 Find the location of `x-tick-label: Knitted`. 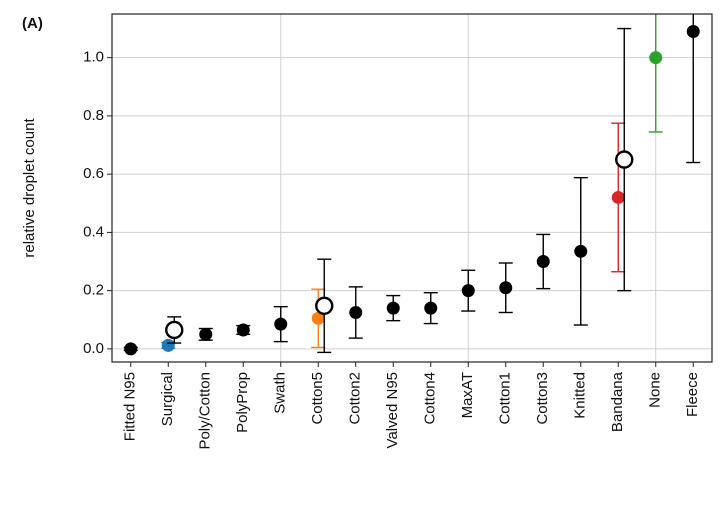

x-tick-label: Knitted is located at coordinates (580, 395).